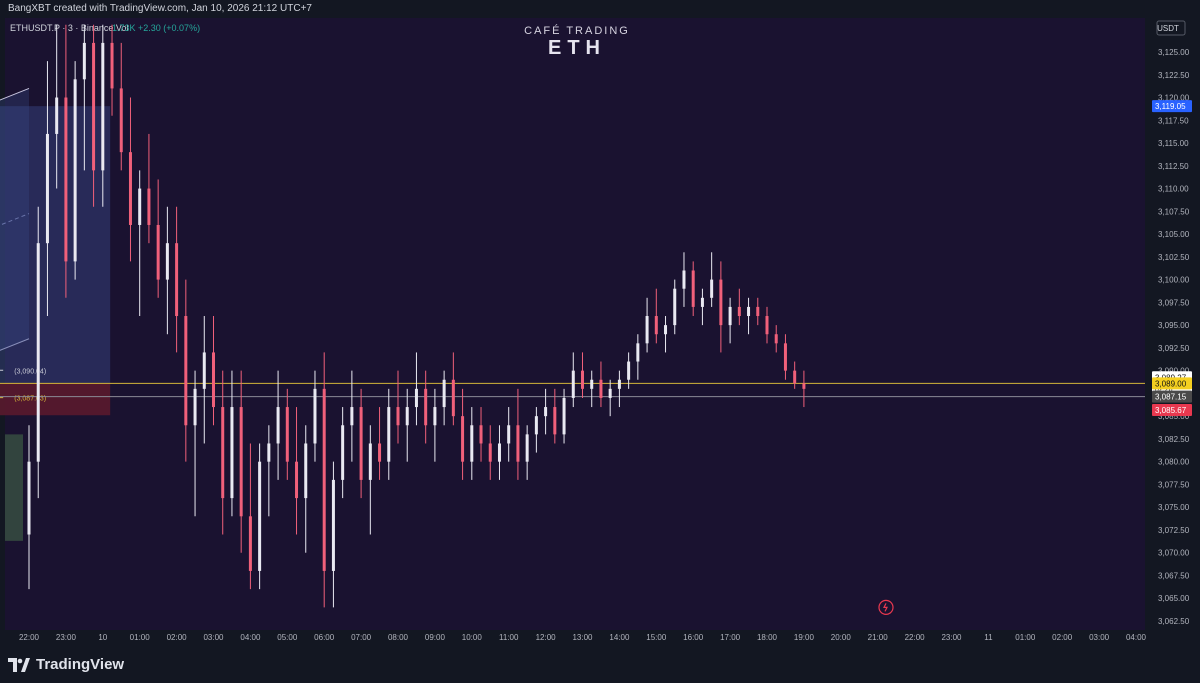  What do you see at coordinates (886, 607) in the screenshot?
I see `alert-icon` at bounding box center [886, 607].